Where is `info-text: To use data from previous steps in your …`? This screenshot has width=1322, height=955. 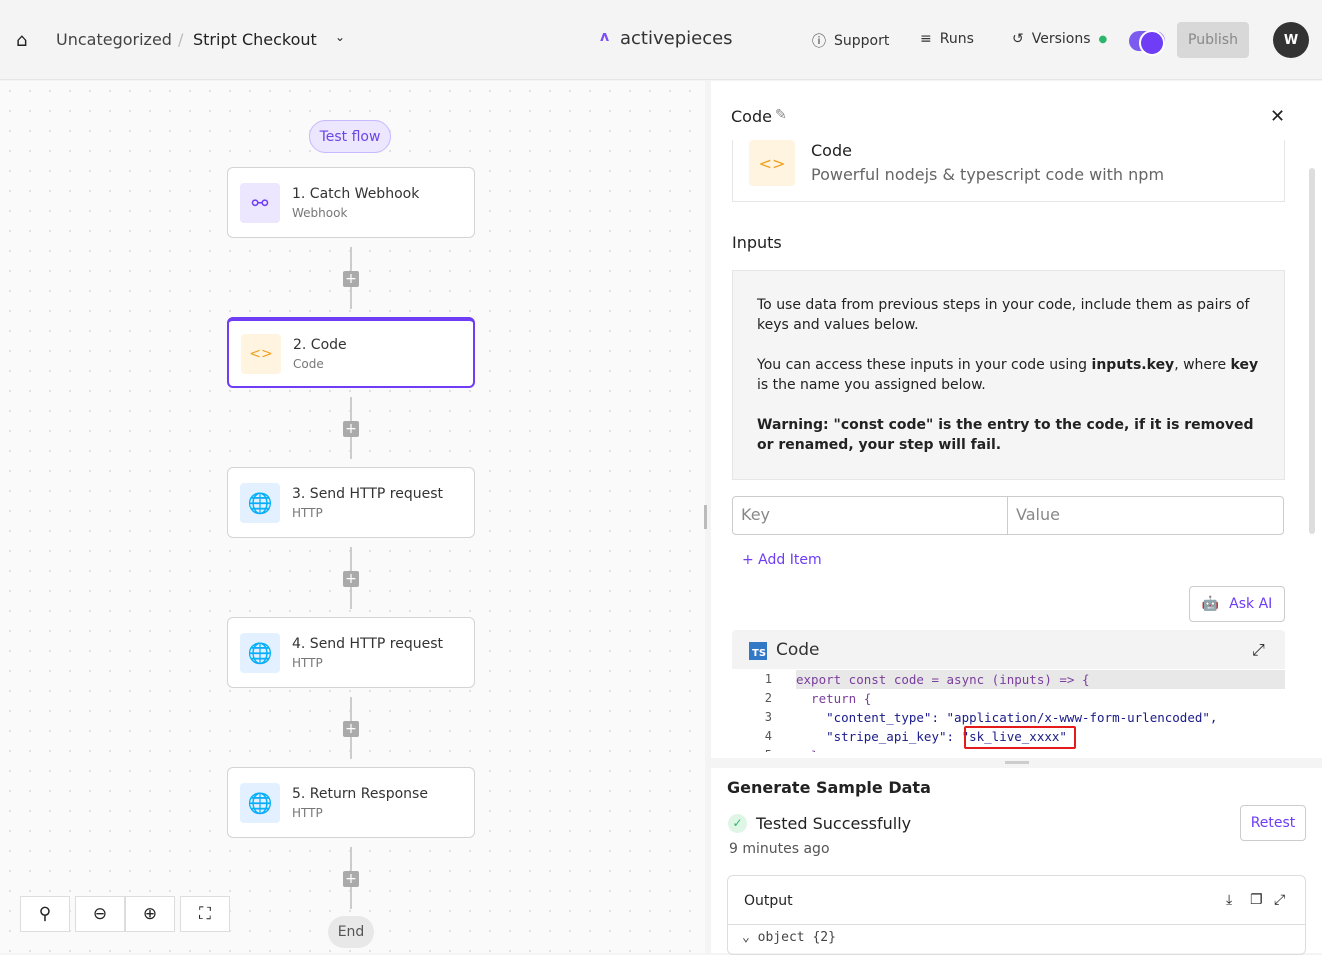
info-text: To use data from previous steps in your … is located at coordinates (1003, 315).